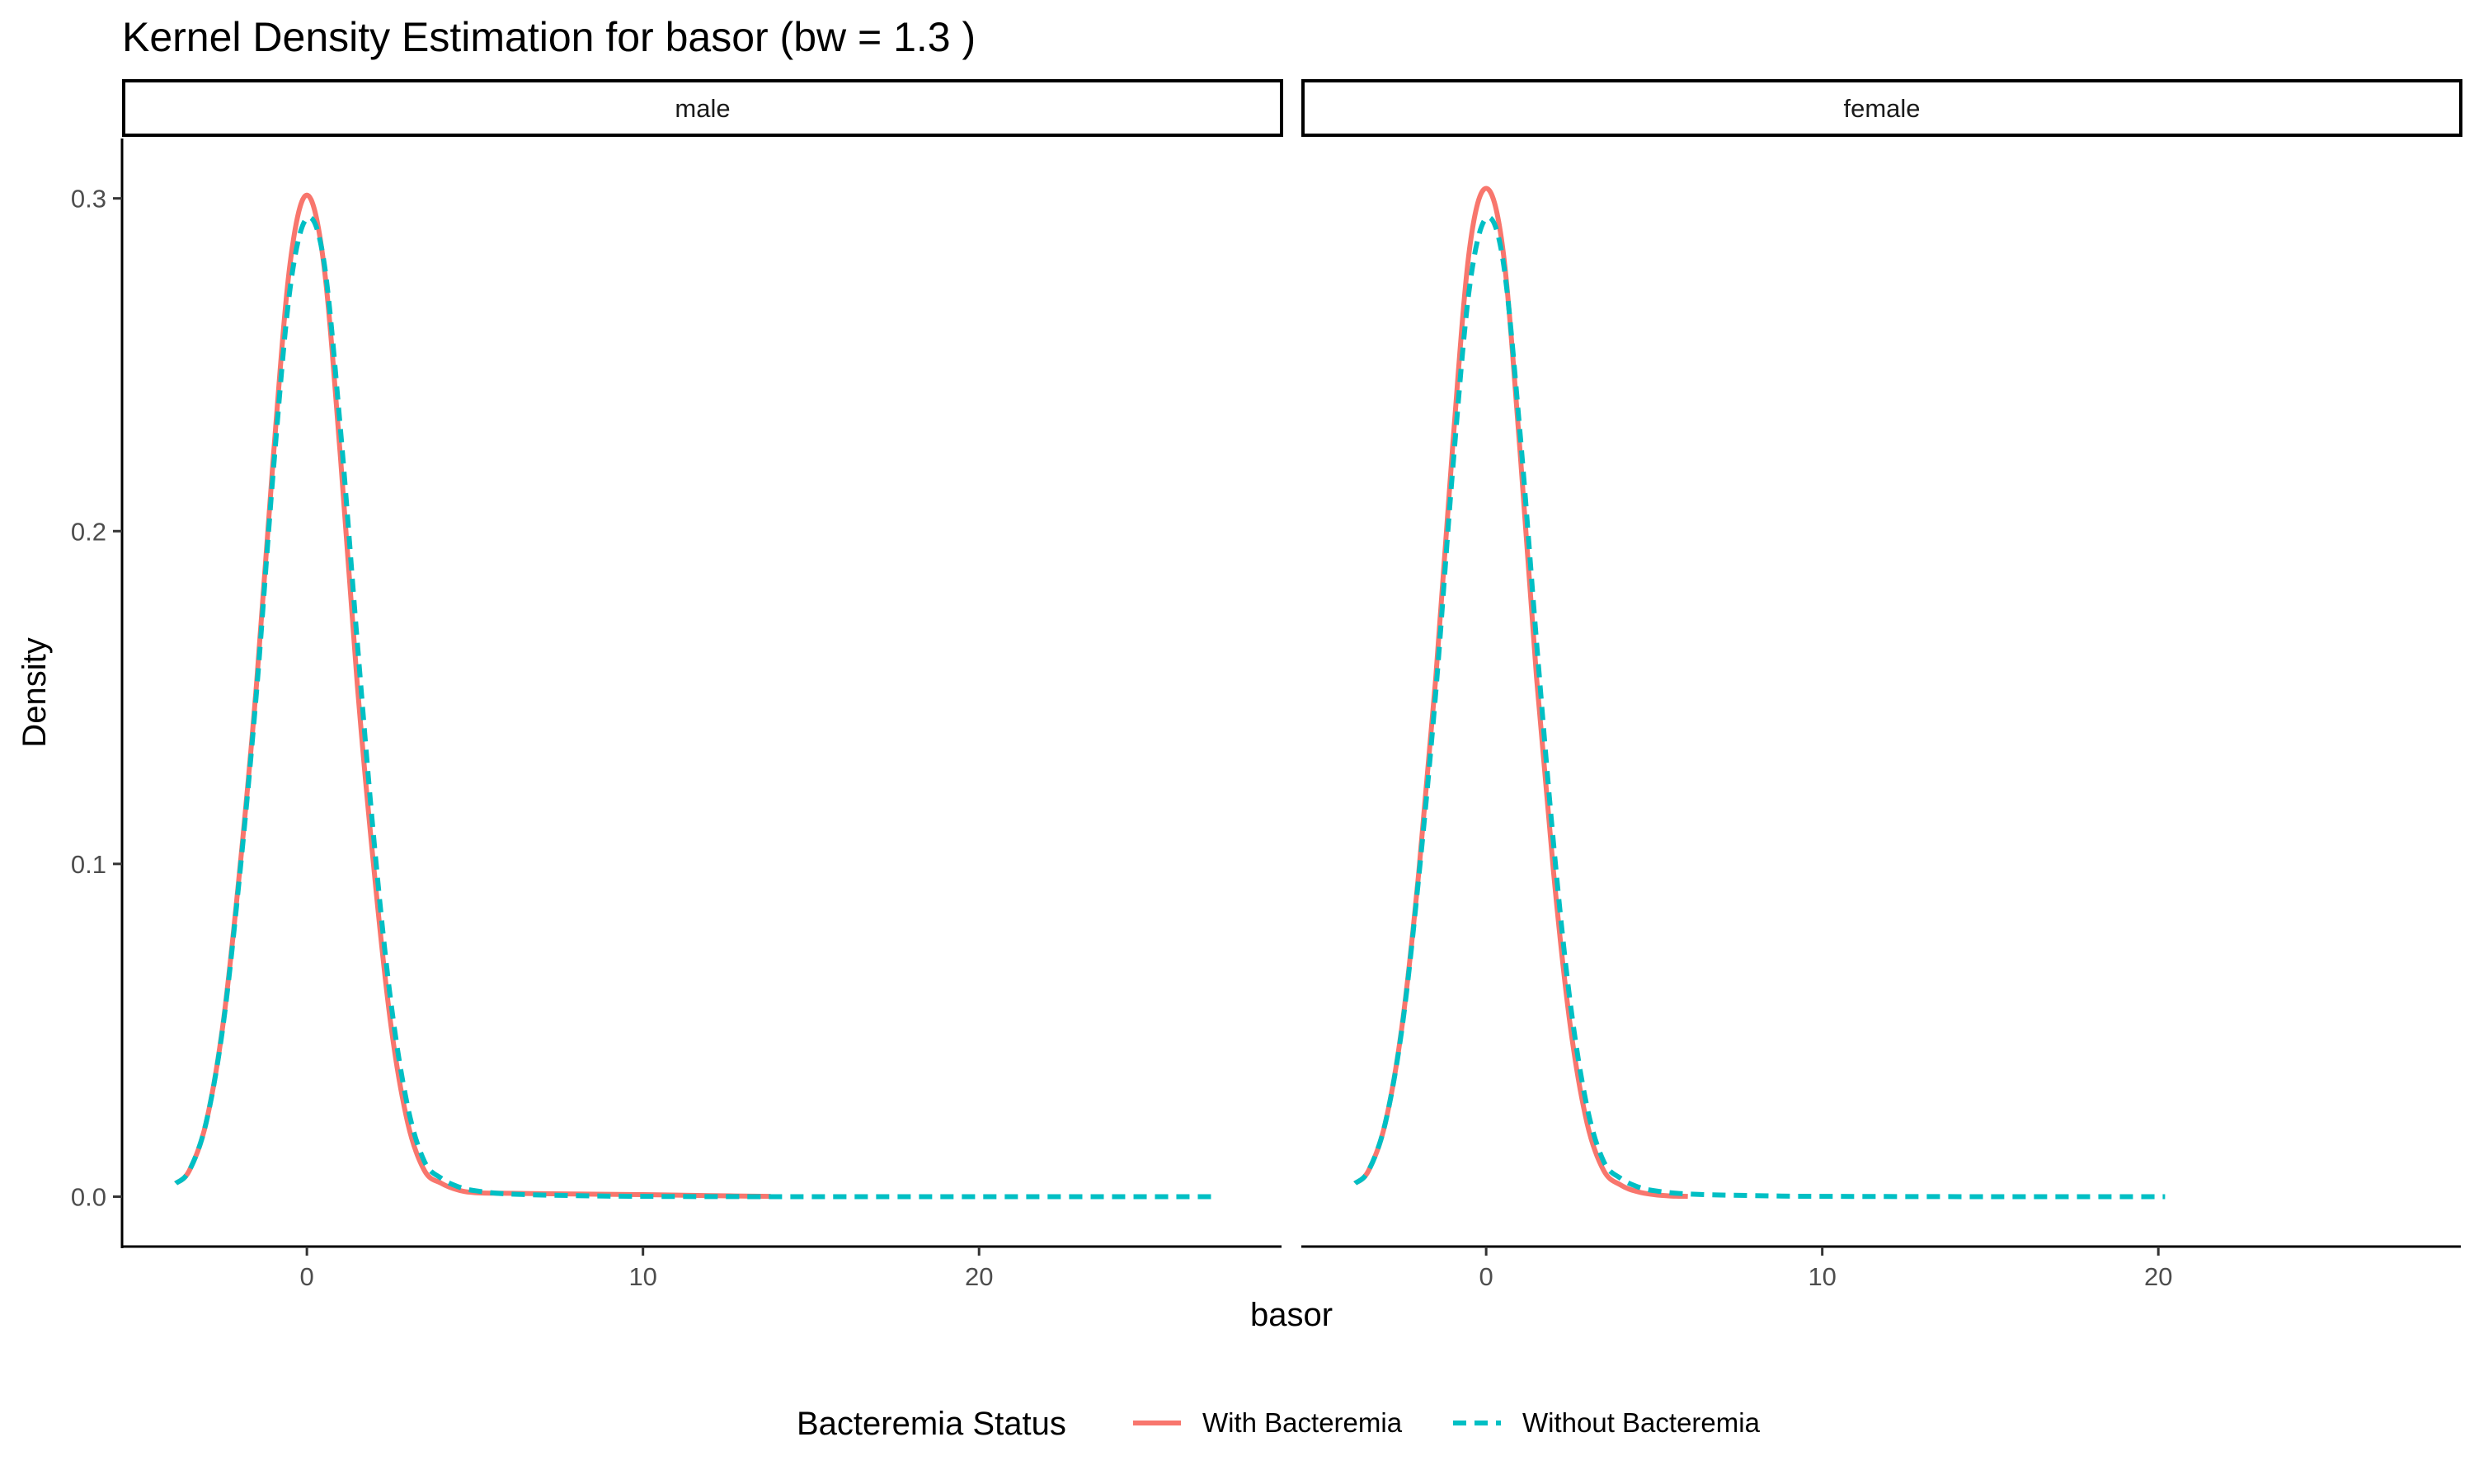  I want to click on y-tick-label: 0.3, so click(88, 199).